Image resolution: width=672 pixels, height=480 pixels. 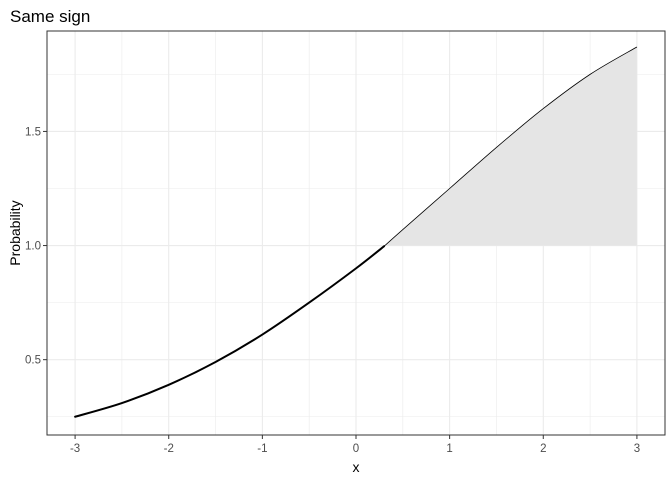 I want to click on y-axis-label: Probability, so click(x=15, y=232).